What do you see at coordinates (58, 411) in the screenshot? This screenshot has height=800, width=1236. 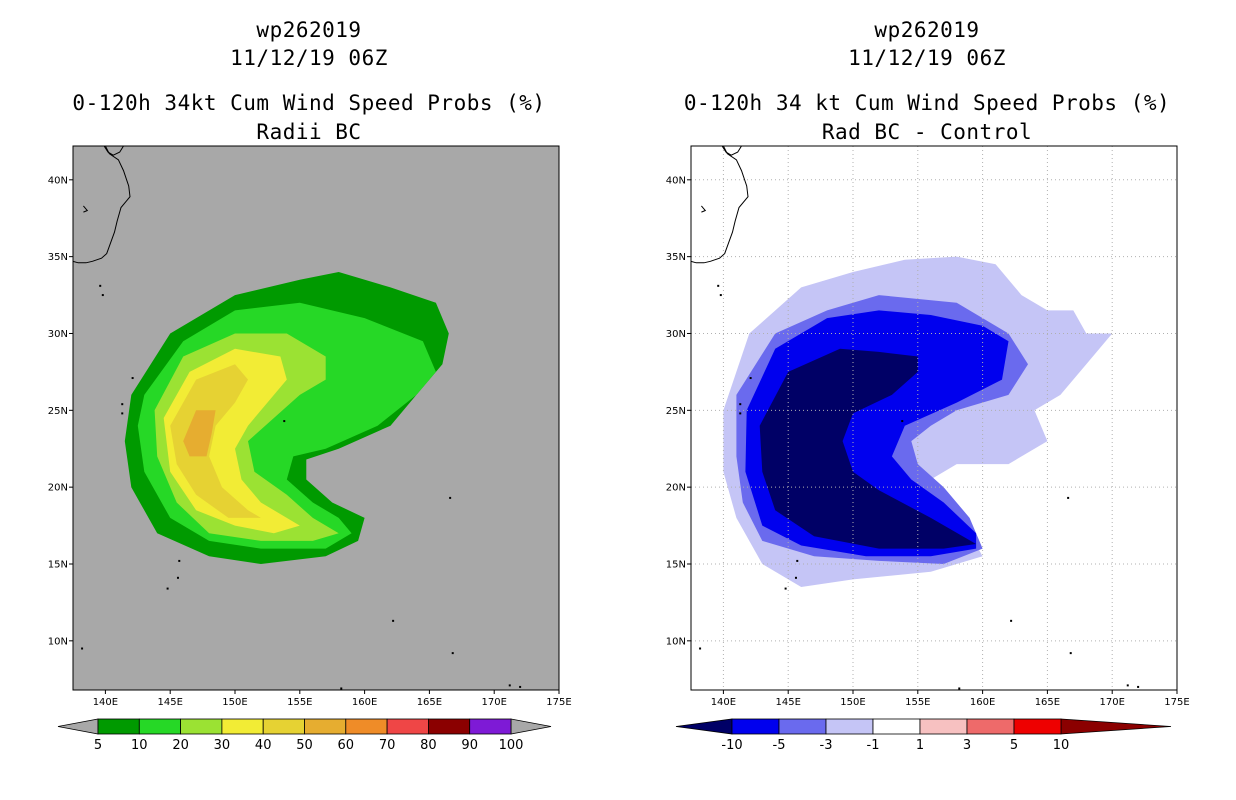 I see `y-tick-label: 25N` at bounding box center [58, 411].